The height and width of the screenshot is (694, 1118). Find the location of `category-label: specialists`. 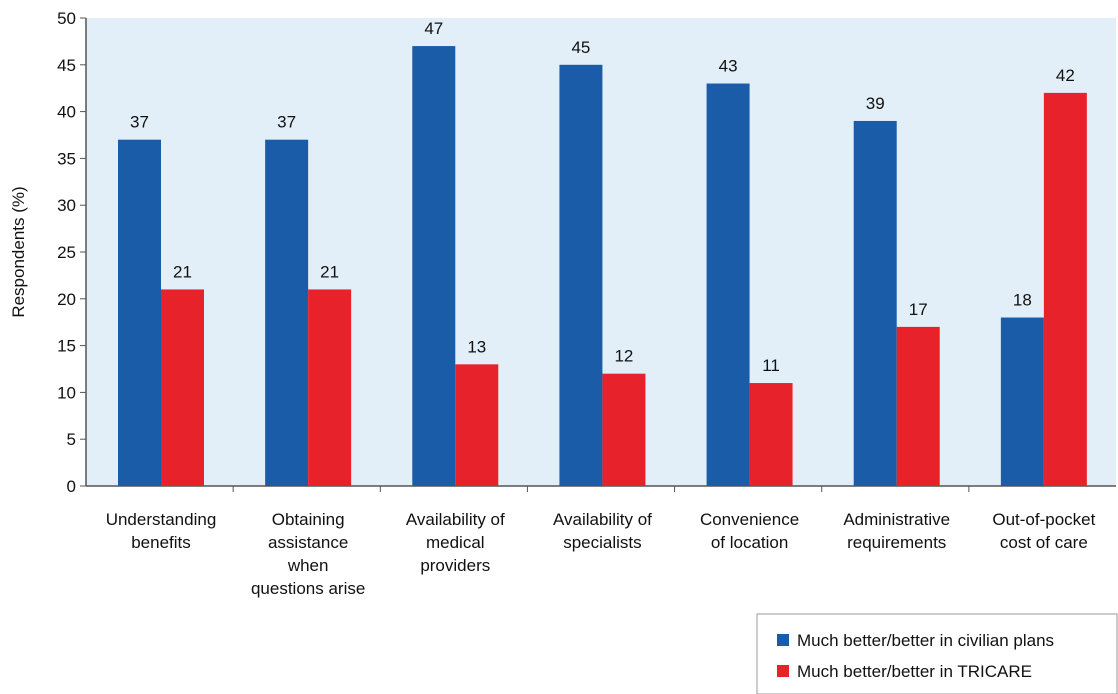

category-label: specialists is located at coordinates (602, 542).